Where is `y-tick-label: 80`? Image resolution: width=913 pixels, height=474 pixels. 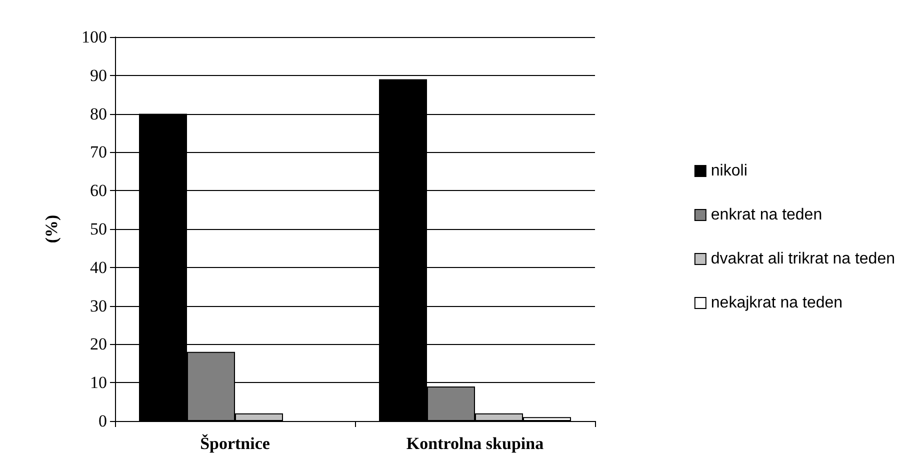 y-tick-label: 80 is located at coordinates (98, 114).